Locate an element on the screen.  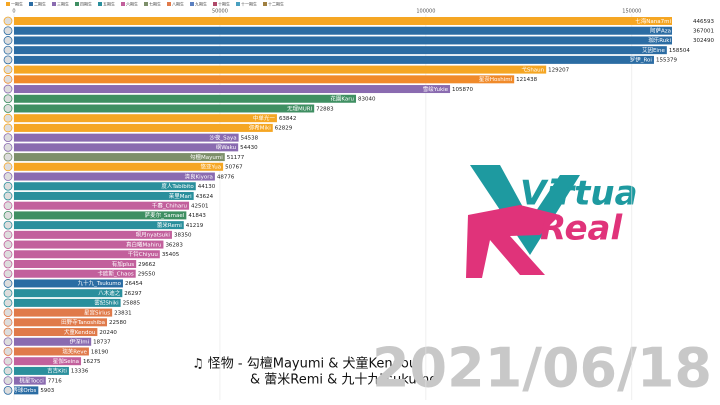
value-label: 7716 is located at coordinates (55, 381).